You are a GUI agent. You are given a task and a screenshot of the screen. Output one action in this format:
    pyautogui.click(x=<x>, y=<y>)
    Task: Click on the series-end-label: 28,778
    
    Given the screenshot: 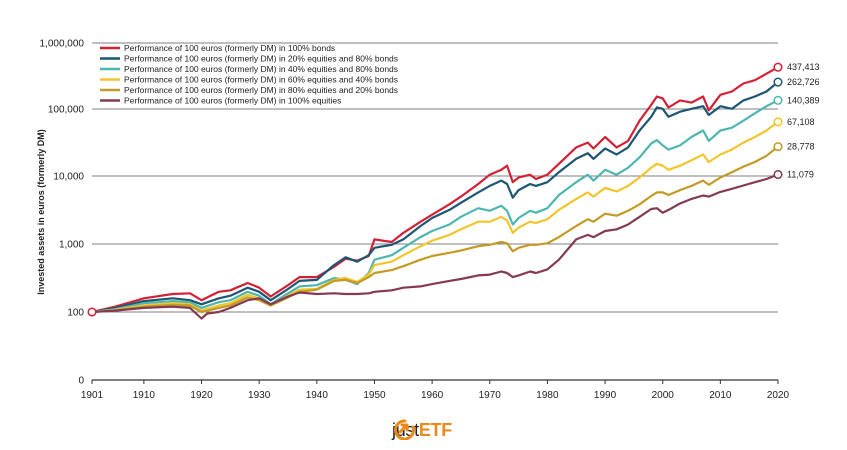 What is the action you would take?
    pyautogui.click(x=801, y=147)
    